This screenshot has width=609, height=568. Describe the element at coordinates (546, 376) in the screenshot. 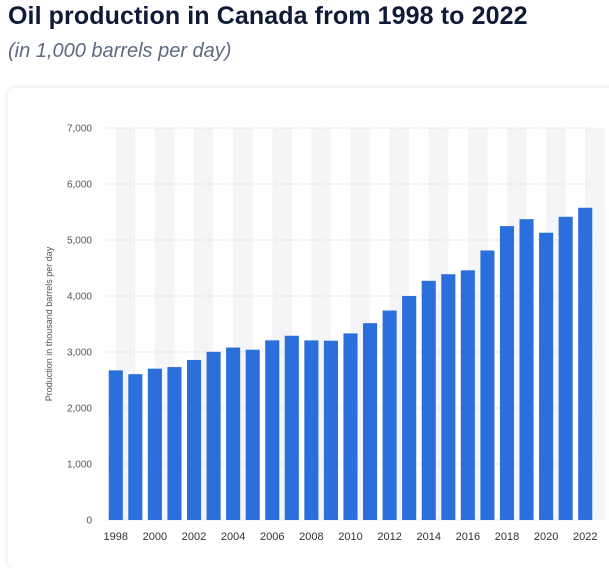

I see `bar-2020` at that location.